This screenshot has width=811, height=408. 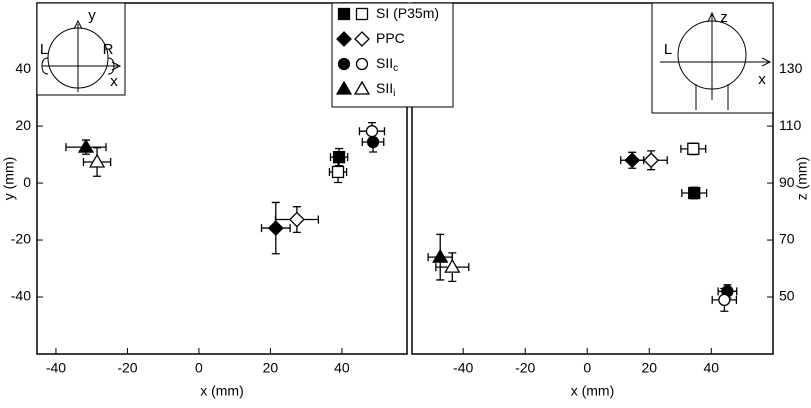 I want to click on legend-subscript: i, so click(x=394, y=93).